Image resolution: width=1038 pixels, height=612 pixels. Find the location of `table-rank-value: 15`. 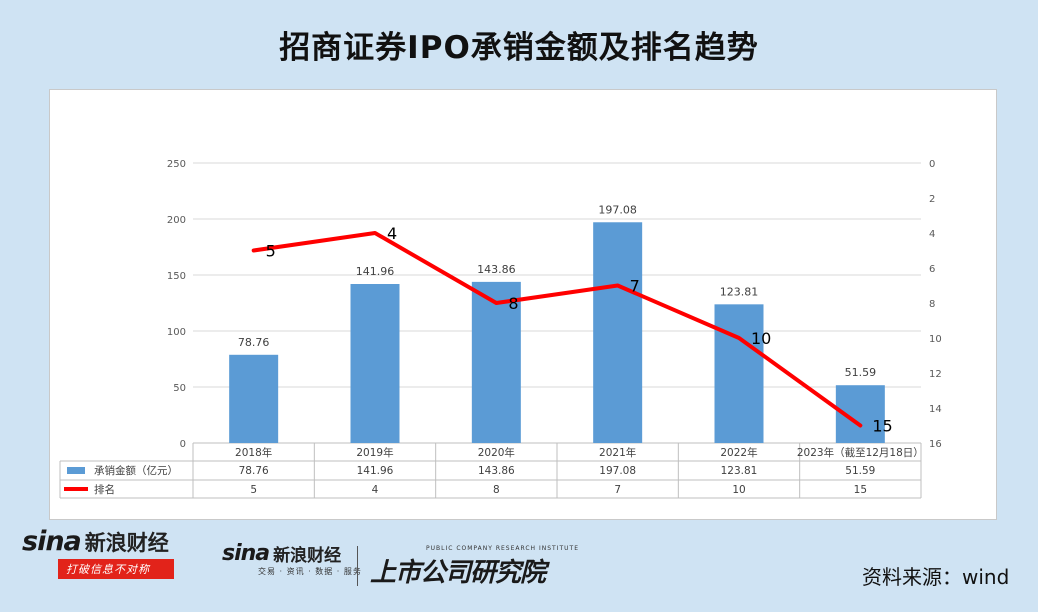

table-rank-value: 15 is located at coordinates (860, 490).